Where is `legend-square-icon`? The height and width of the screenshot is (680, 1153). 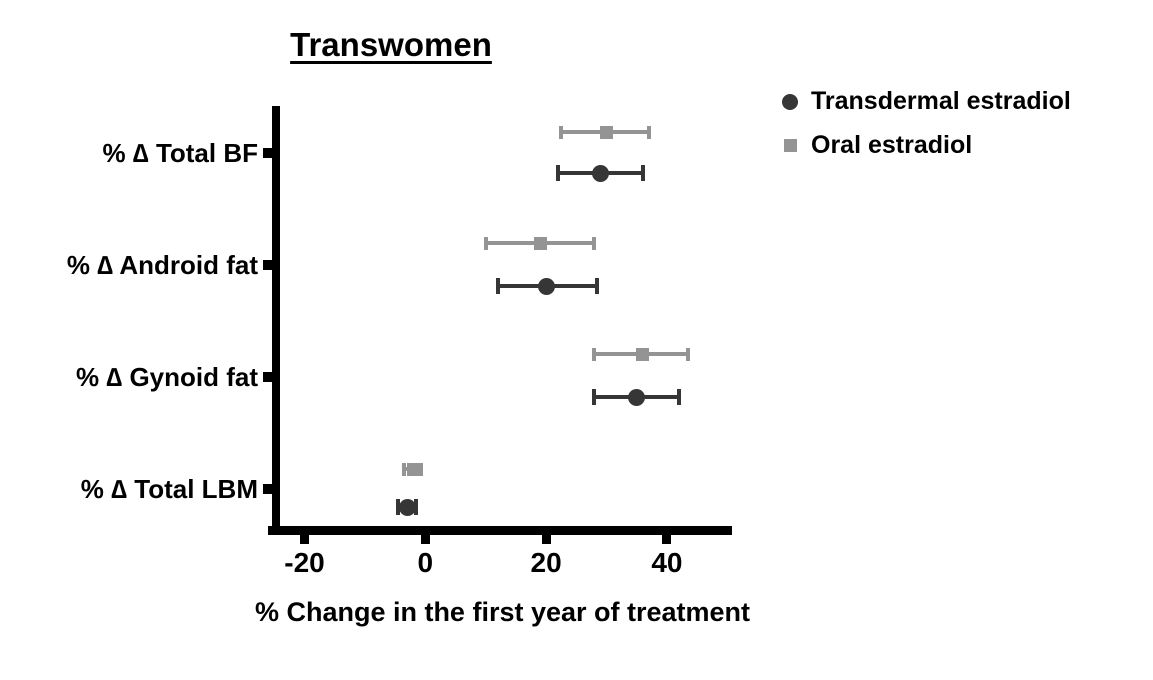 legend-square-icon is located at coordinates (790, 145).